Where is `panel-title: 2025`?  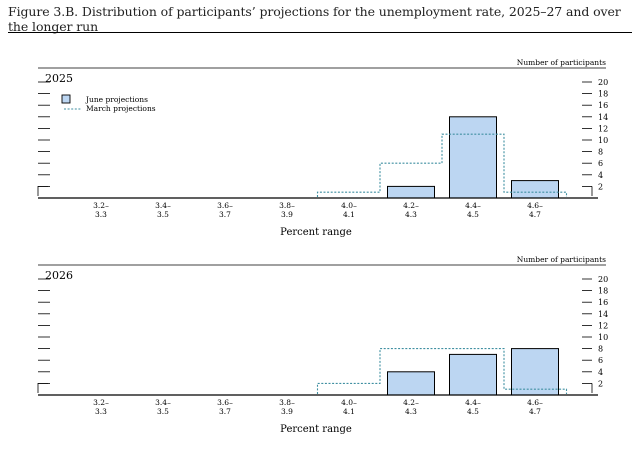 panel-title: 2025 is located at coordinates (59, 78).